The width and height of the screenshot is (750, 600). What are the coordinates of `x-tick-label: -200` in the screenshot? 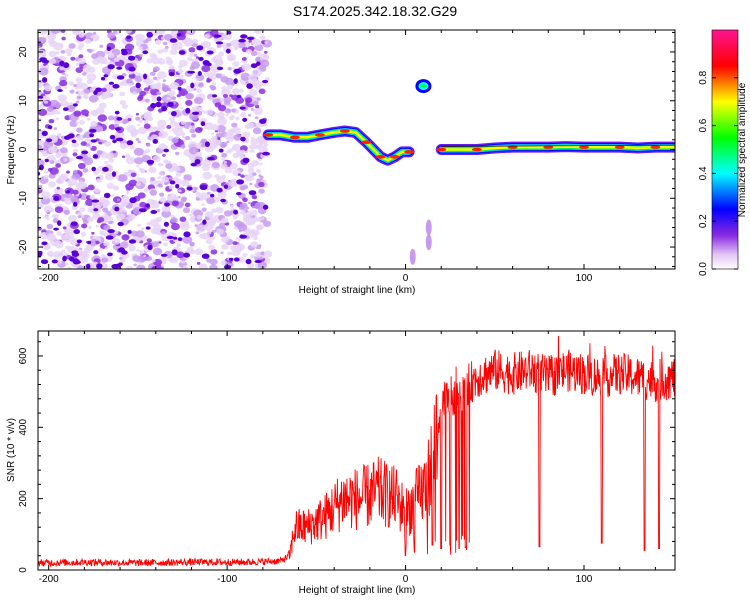 It's located at (49, 278).